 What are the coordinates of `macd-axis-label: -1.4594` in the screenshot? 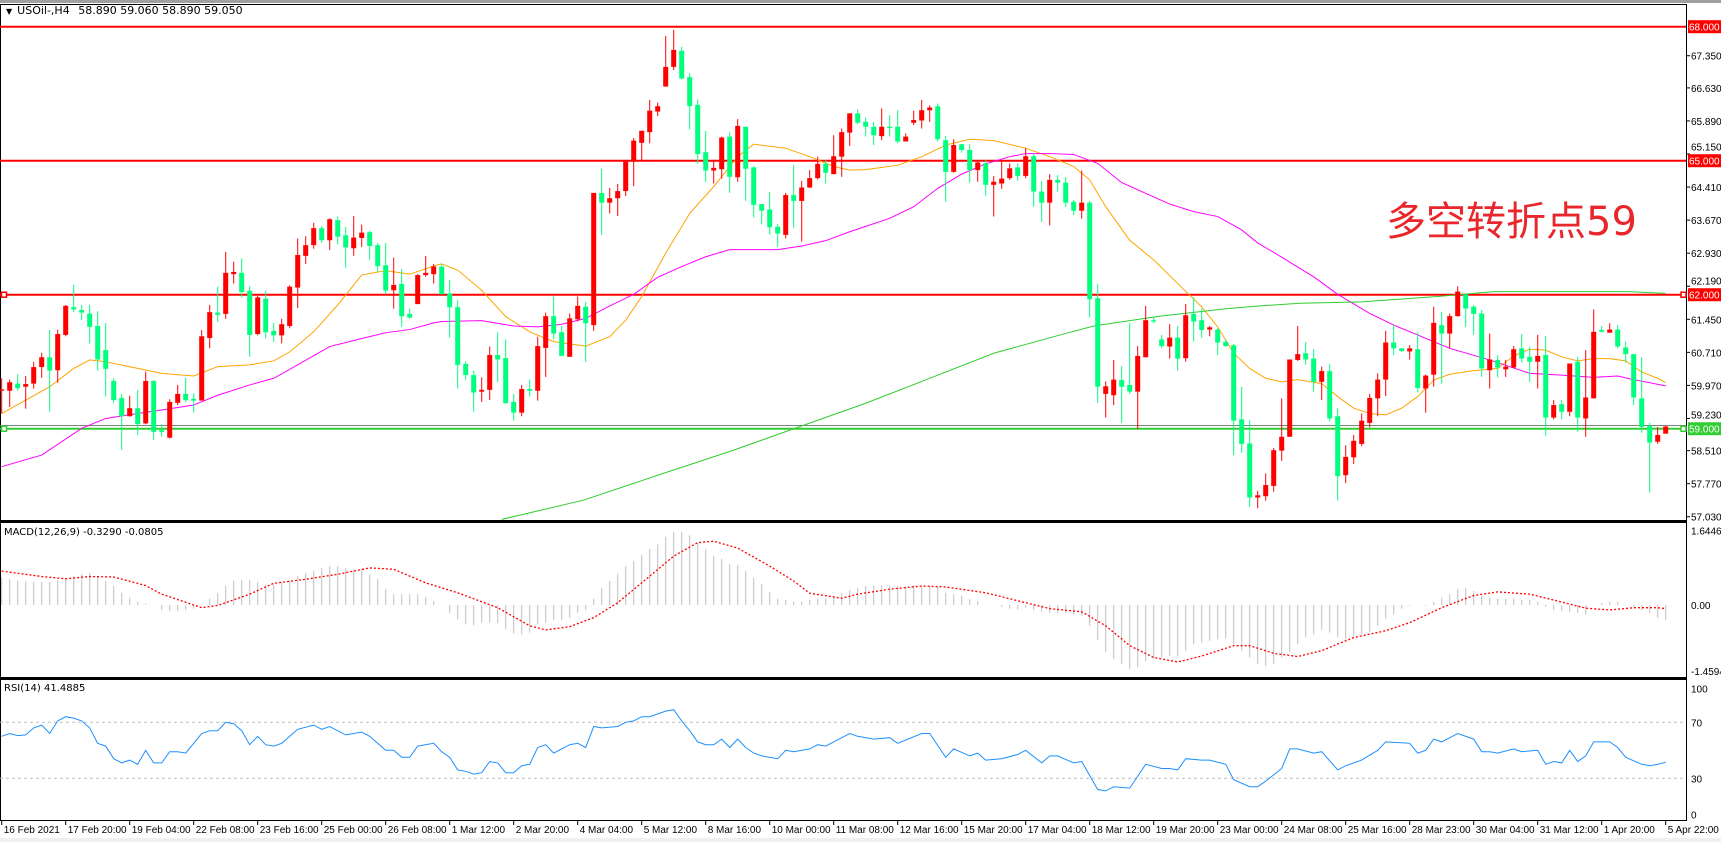 It's located at (1706, 672).